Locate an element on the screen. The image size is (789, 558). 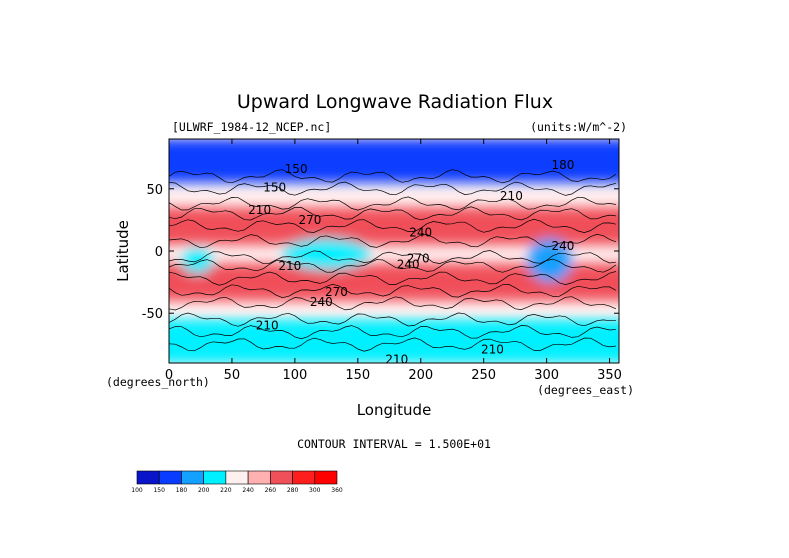
x-tick-label: 350 is located at coordinates (609, 375).